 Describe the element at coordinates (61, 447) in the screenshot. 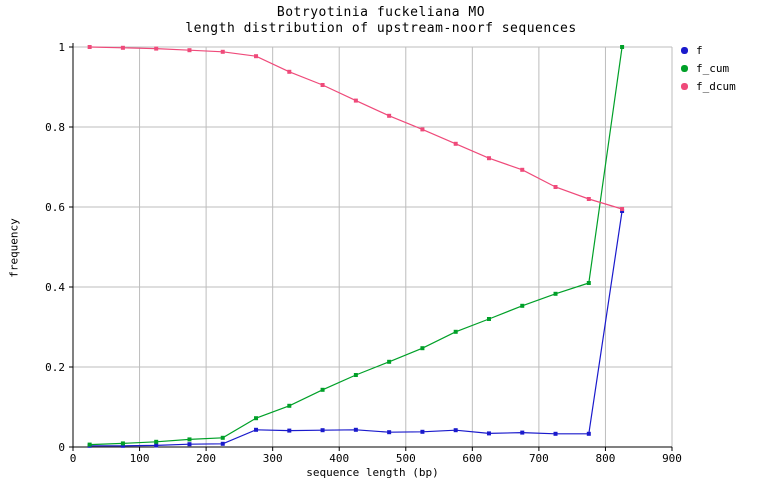

I see `y-tick-label: 0` at that location.